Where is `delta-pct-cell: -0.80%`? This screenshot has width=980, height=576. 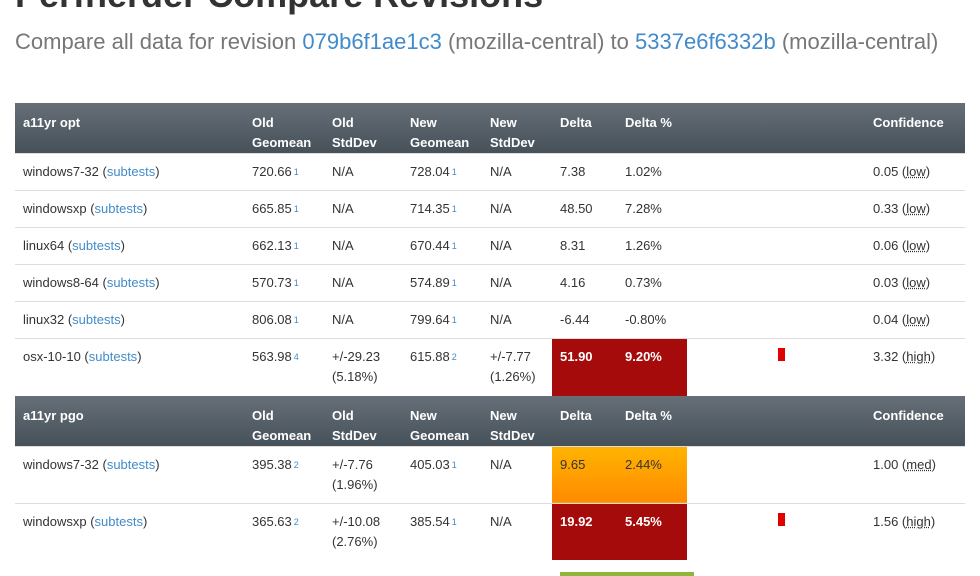
delta-pct-cell: -0.80% is located at coordinates (652, 320).